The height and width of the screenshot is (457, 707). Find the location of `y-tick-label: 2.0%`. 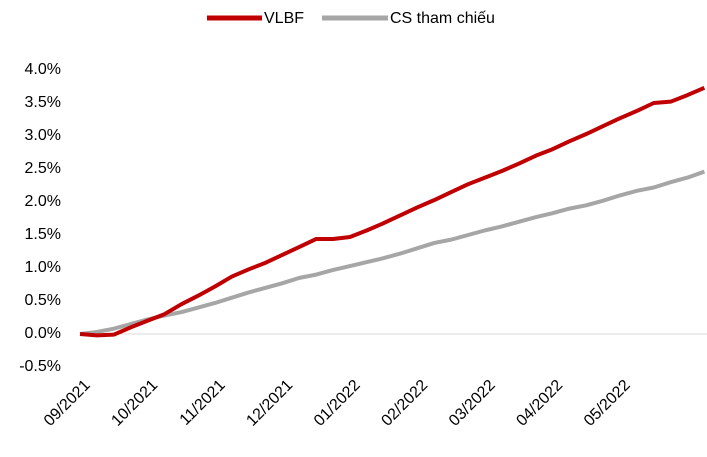

y-tick-label: 2.0% is located at coordinates (43, 201).